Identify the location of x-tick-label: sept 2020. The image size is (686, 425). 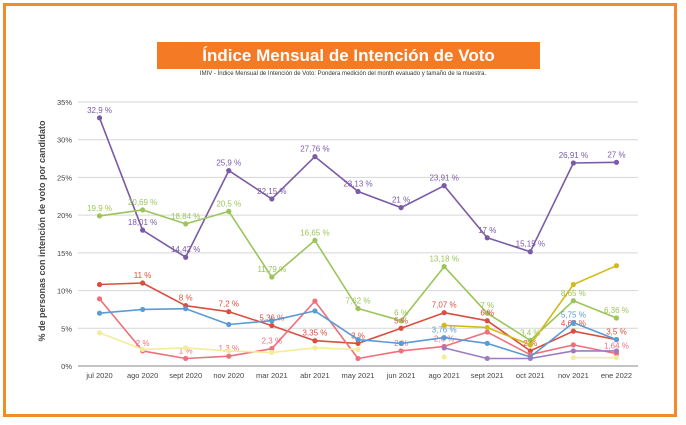
(185, 375).